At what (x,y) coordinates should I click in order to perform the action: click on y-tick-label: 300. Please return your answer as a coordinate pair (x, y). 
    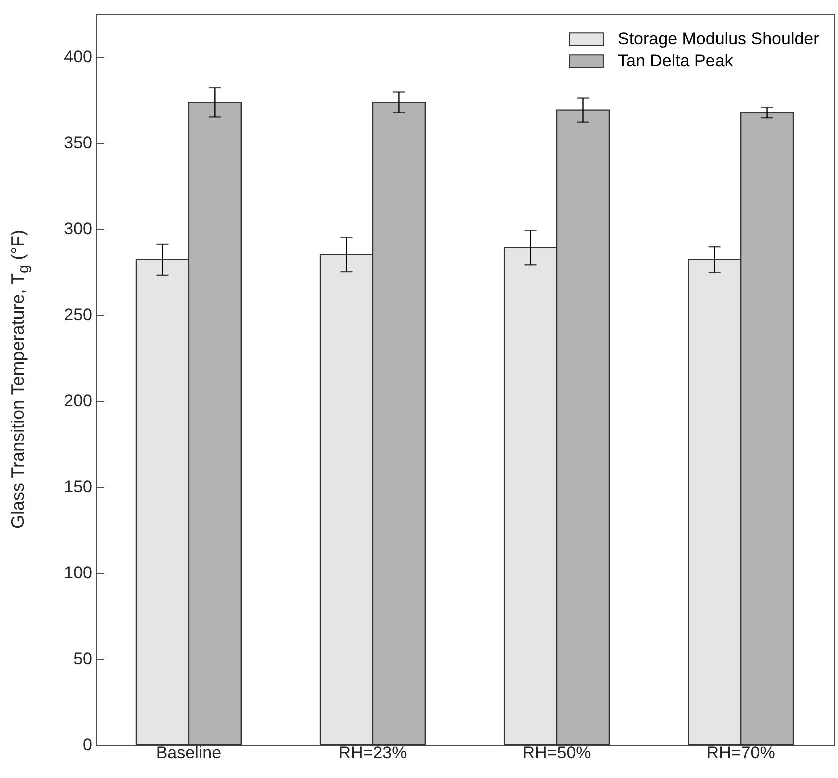
    Looking at the image, I should click on (78, 229).